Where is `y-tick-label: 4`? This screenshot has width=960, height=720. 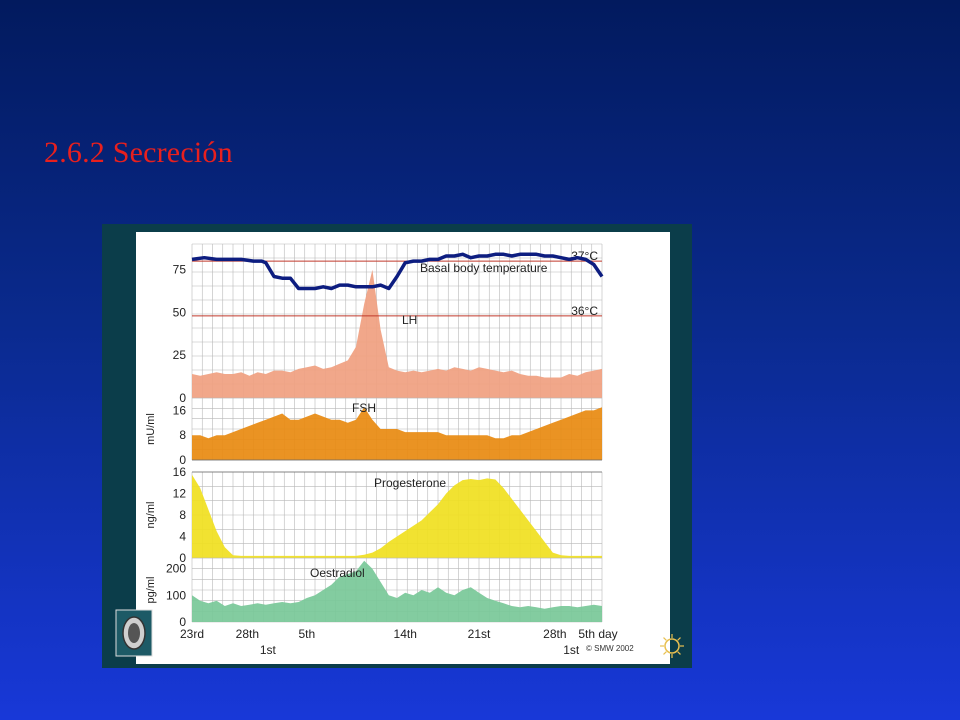
y-tick-label: 4 is located at coordinates (182, 537).